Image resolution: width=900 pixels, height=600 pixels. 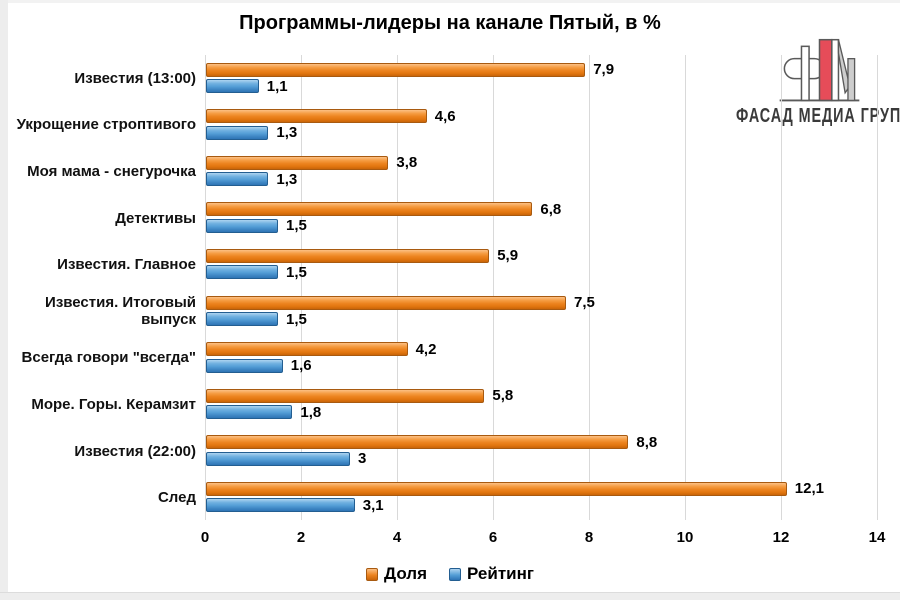 I want to click on chart-legend: Доля Рейтинг, so click(x=450, y=574).